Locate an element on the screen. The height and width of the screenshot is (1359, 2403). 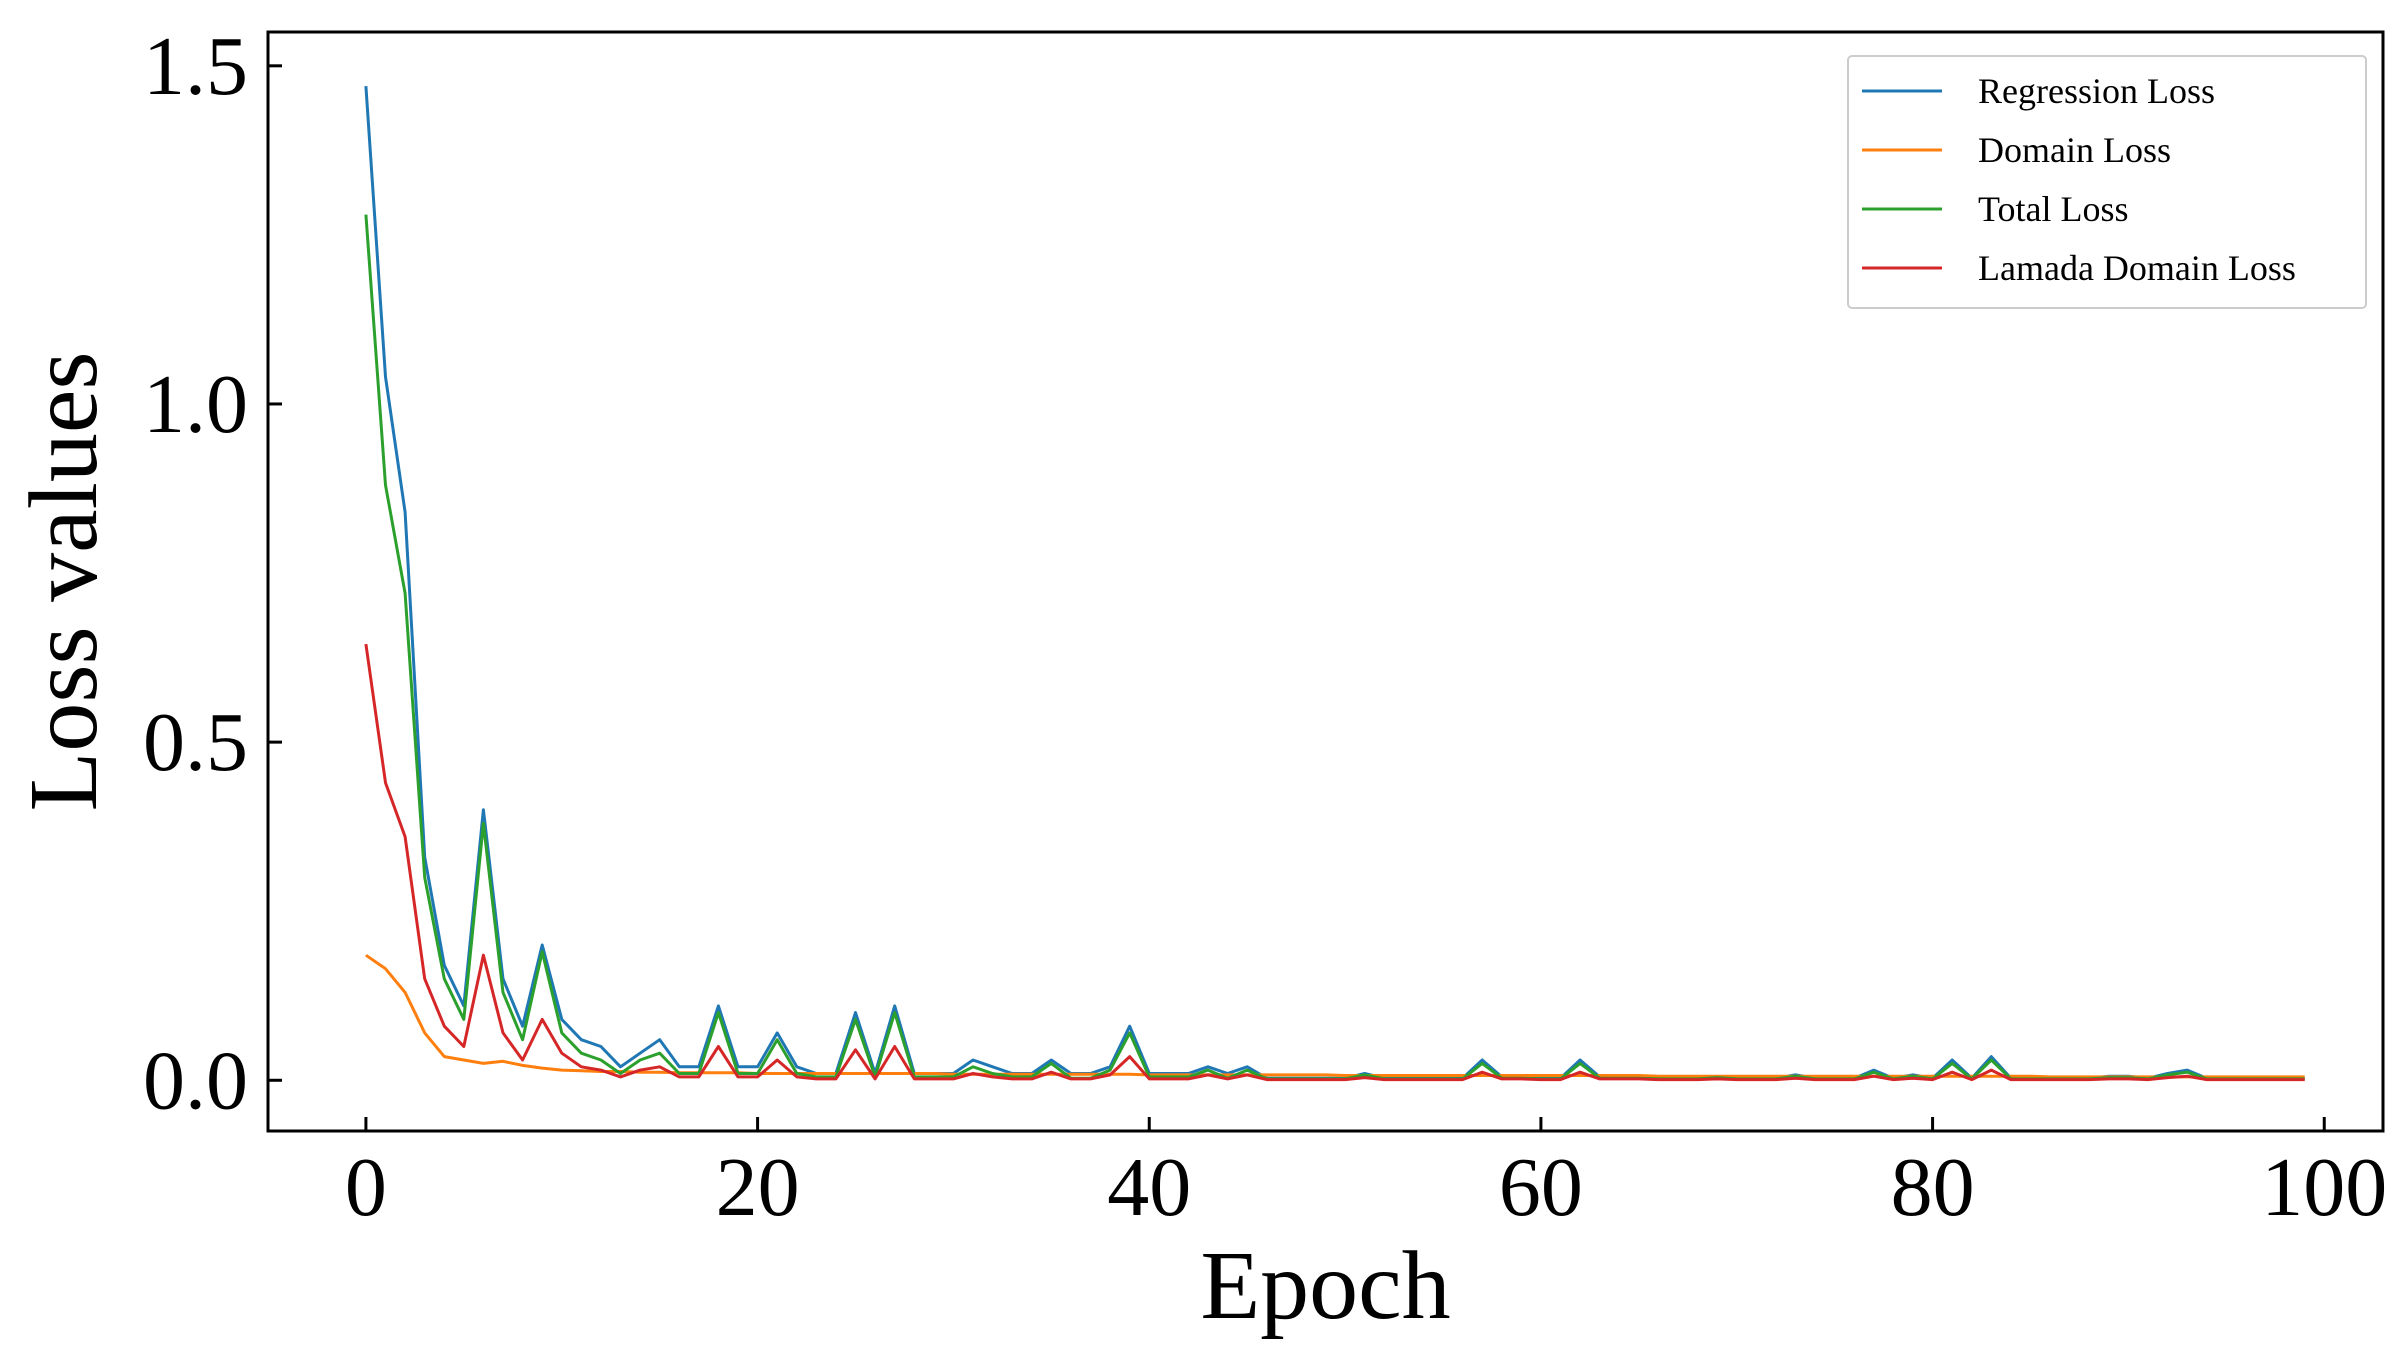
y-tick-label: 0.5 is located at coordinates (195, 742).